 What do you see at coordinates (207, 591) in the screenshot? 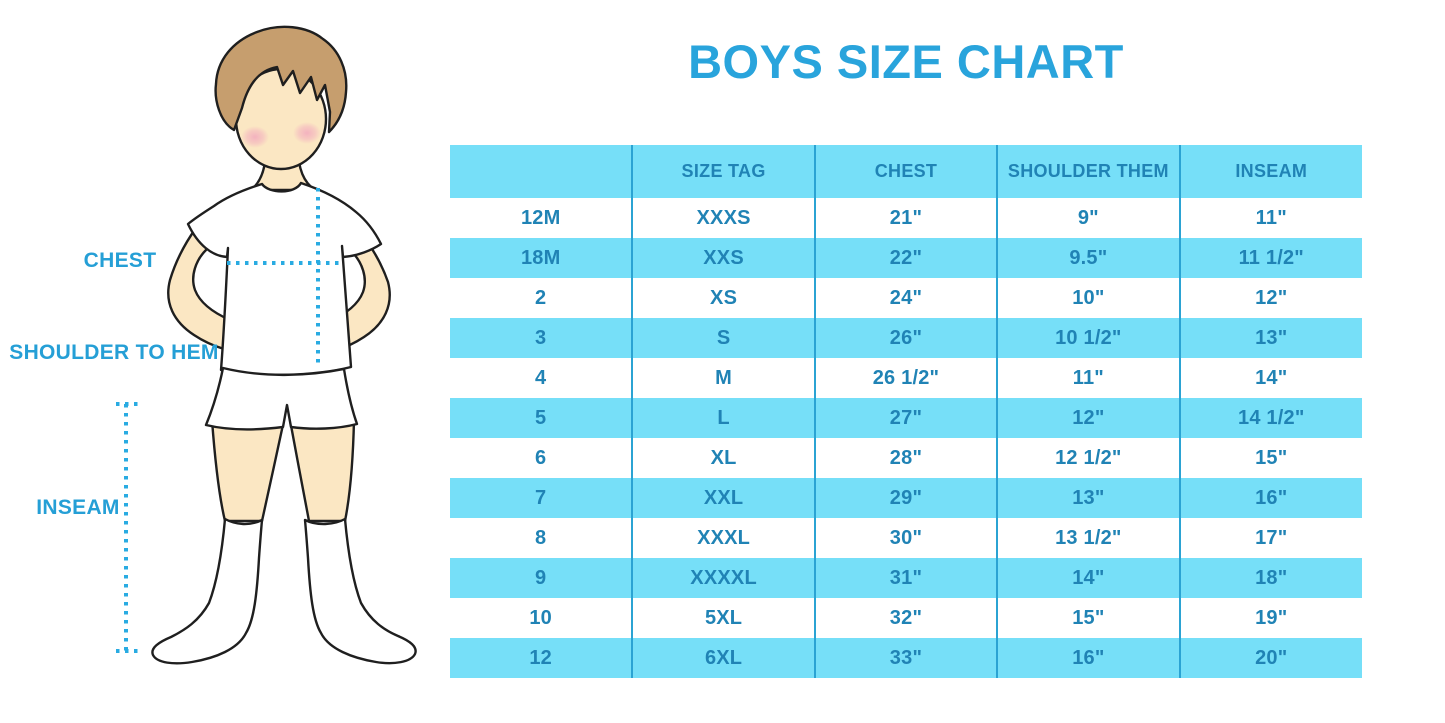
I see `boy-sock-left` at bounding box center [207, 591].